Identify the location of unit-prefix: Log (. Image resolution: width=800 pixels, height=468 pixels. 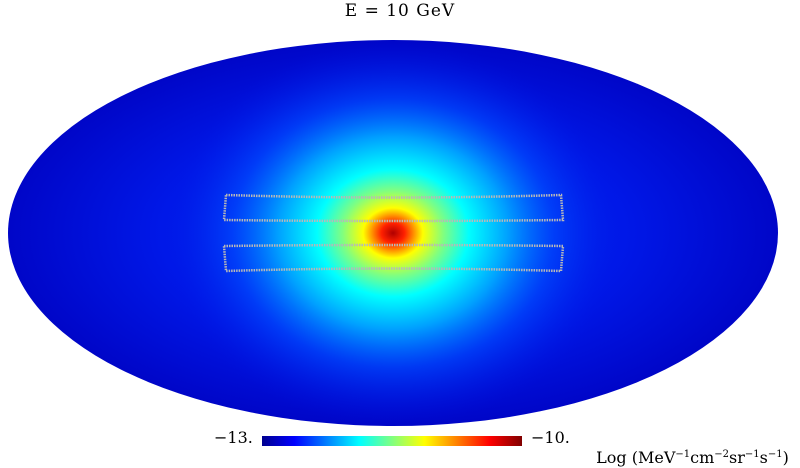
(617, 457).